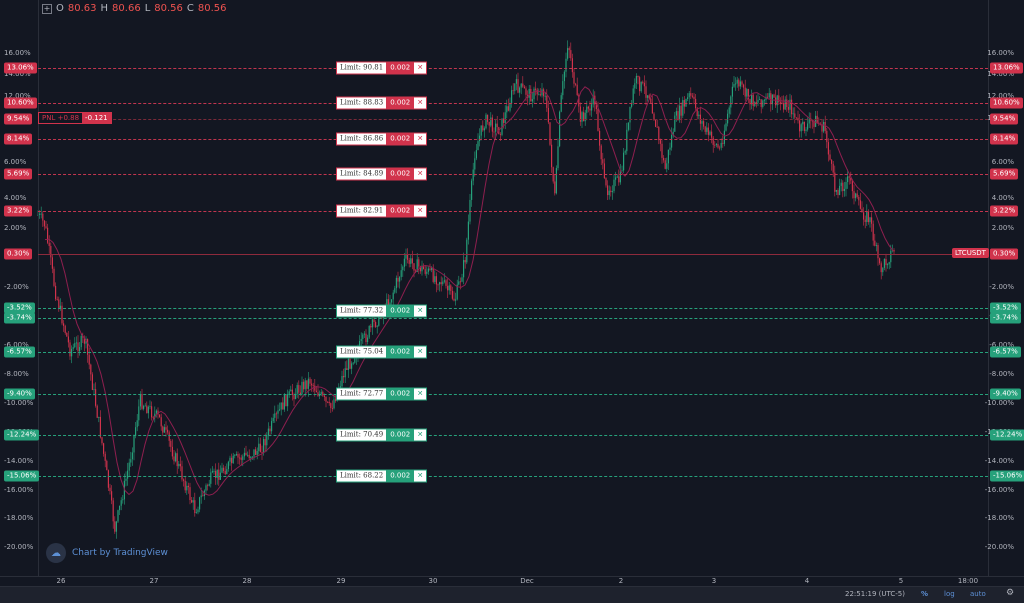 The height and width of the screenshot is (603, 1024). Describe the element at coordinates (362, 394) in the screenshot. I see `order-label: Limit: 72.77` at that location.